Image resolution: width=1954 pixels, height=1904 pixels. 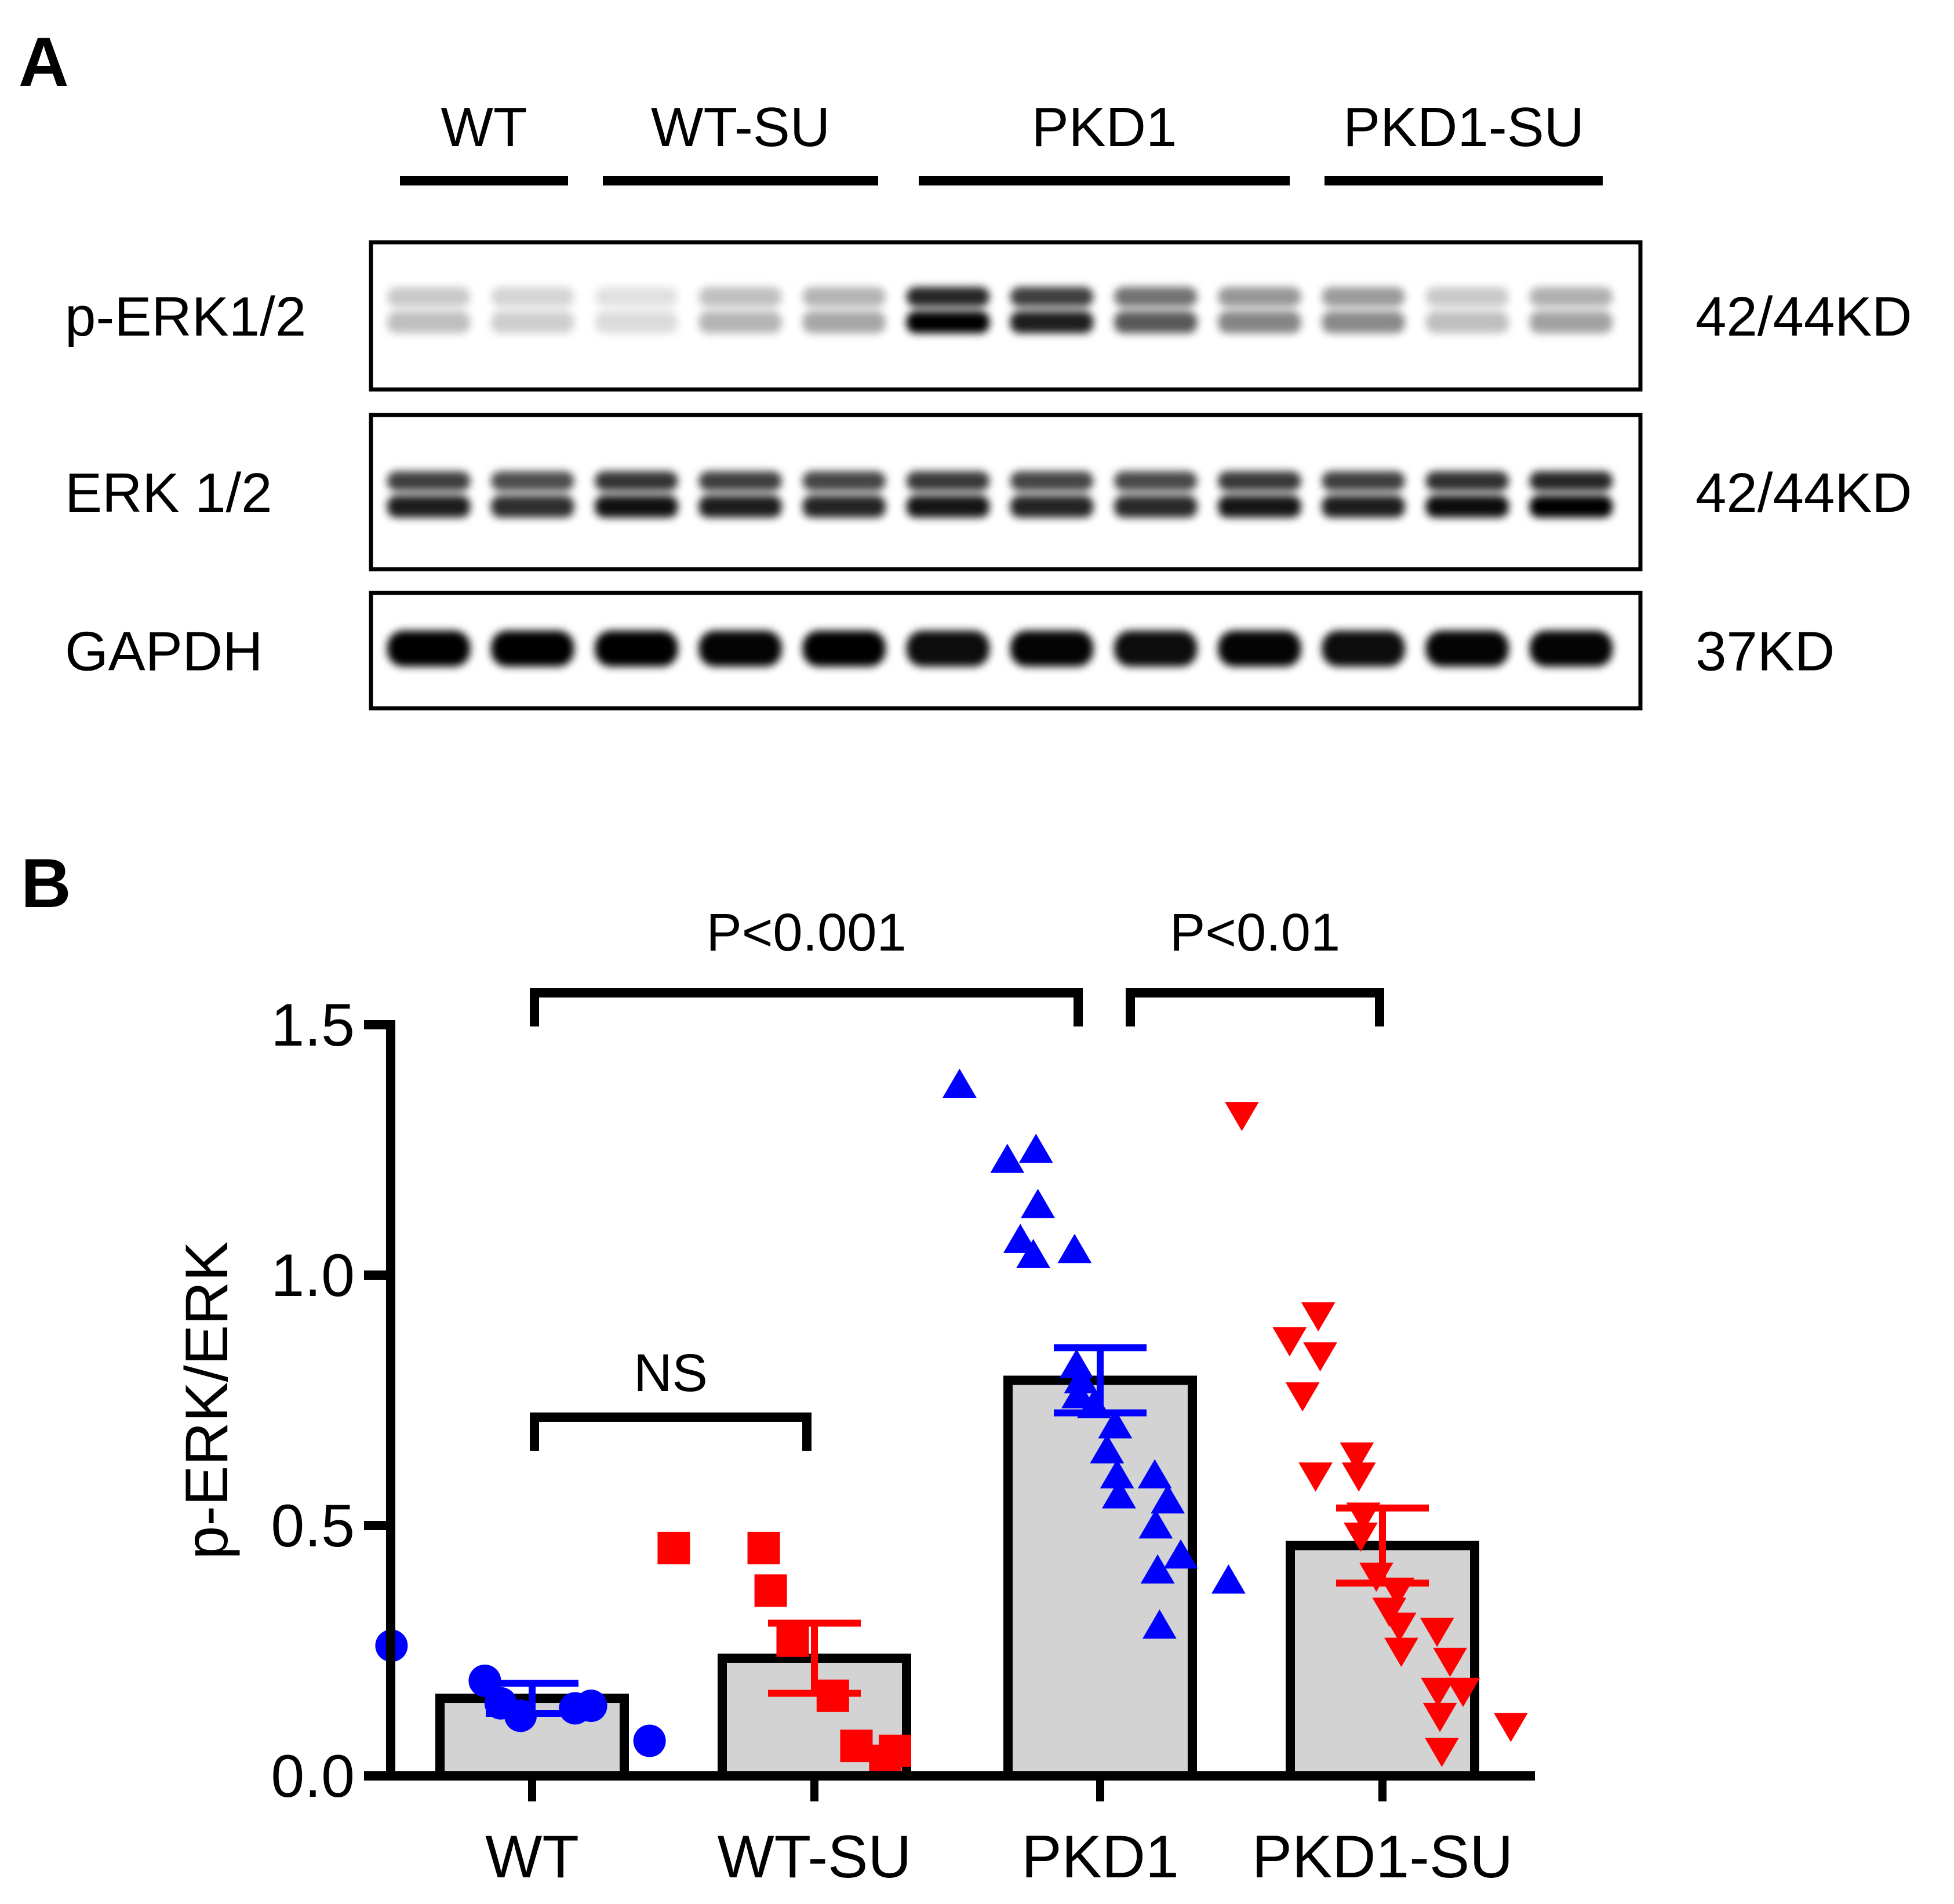 I want to click on significance-p-0-001: P<0.001, so click(x=806, y=965).